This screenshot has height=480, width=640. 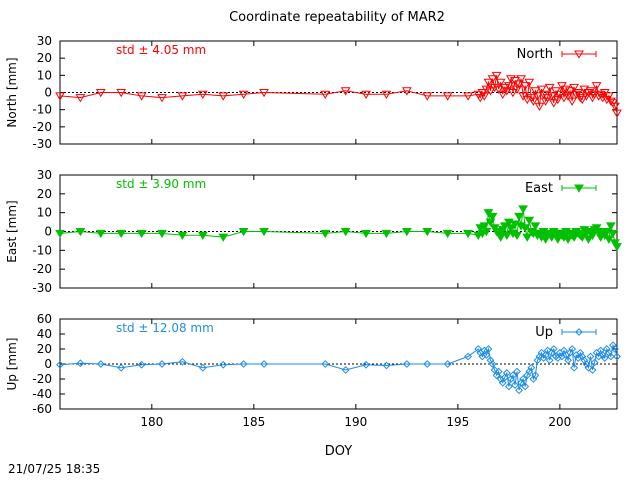 What do you see at coordinates (42, 144) in the screenshot?
I see `y-tick-label: -30` at bounding box center [42, 144].